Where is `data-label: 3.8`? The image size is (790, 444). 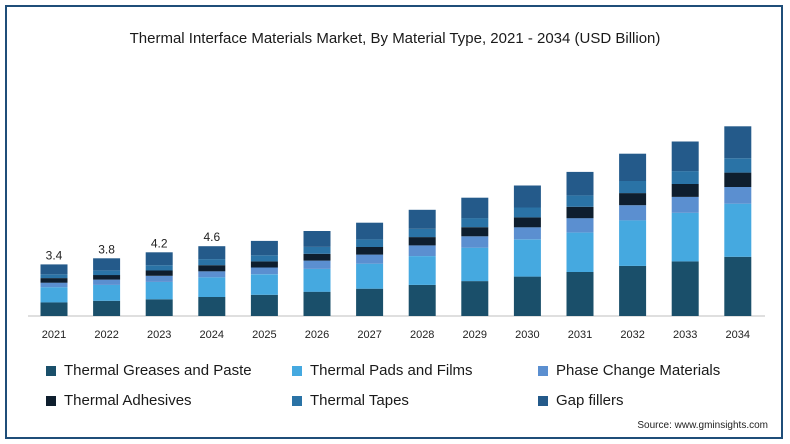 data-label: 3.8 is located at coordinates (106, 249).